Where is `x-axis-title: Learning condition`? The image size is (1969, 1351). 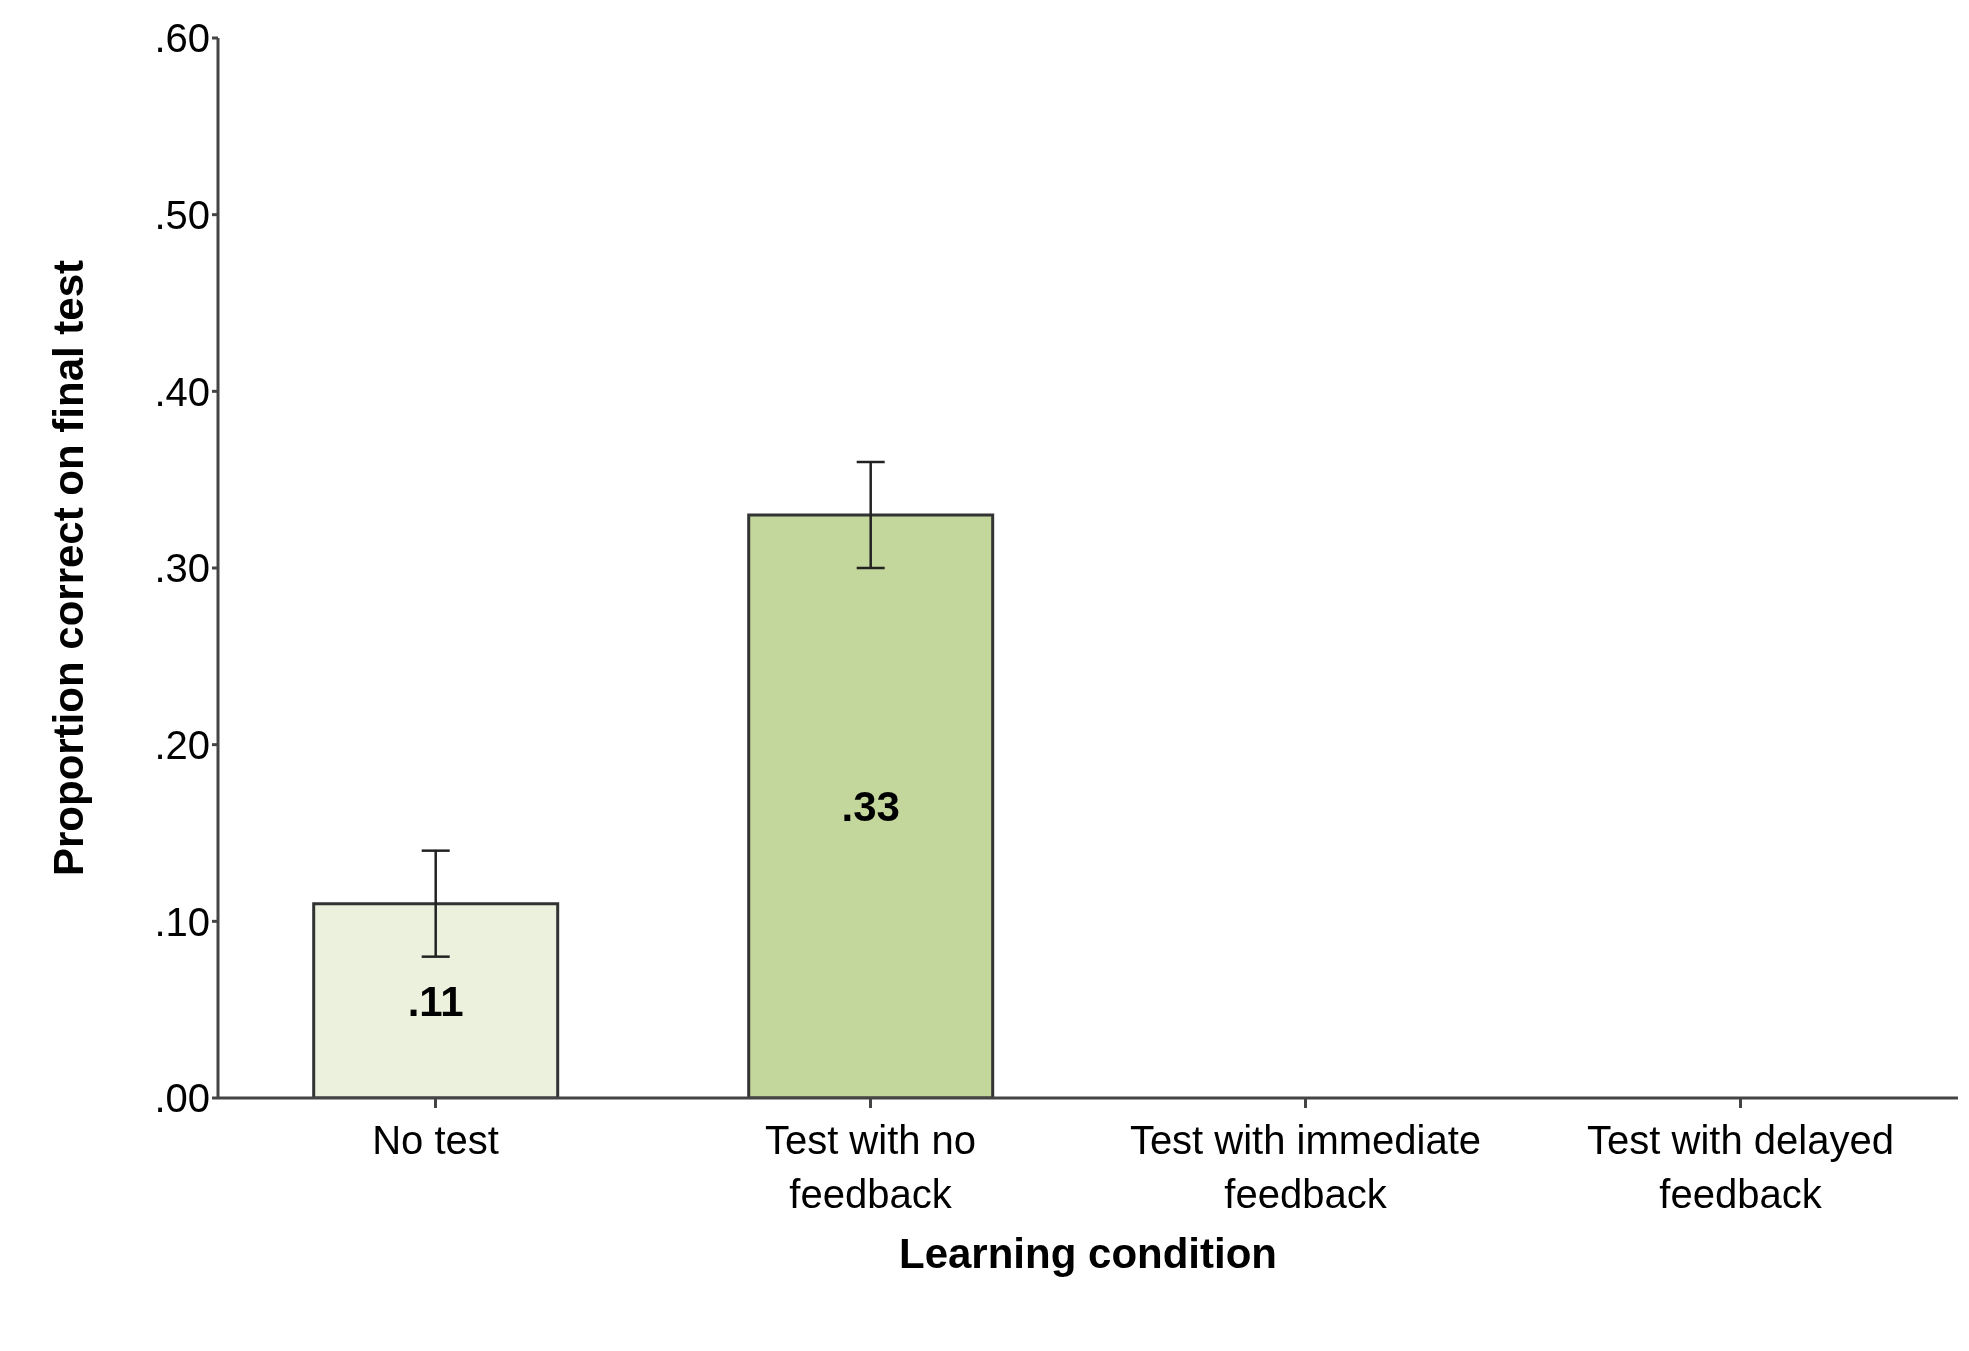
x-axis-title: Learning condition is located at coordinates (1088, 1253).